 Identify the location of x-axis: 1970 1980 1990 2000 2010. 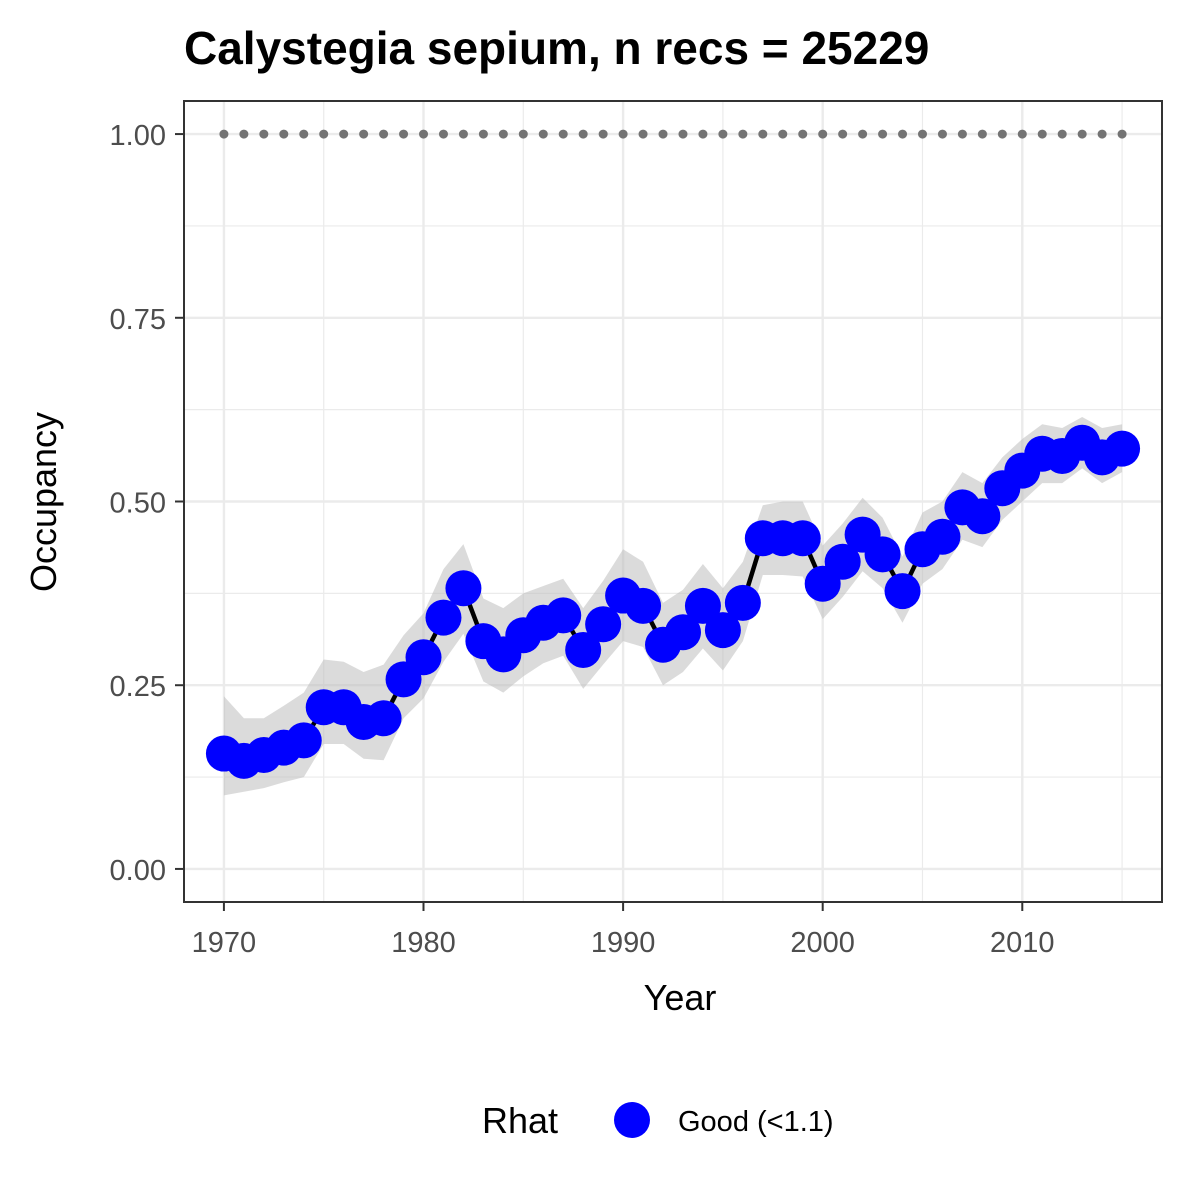
(623, 930).